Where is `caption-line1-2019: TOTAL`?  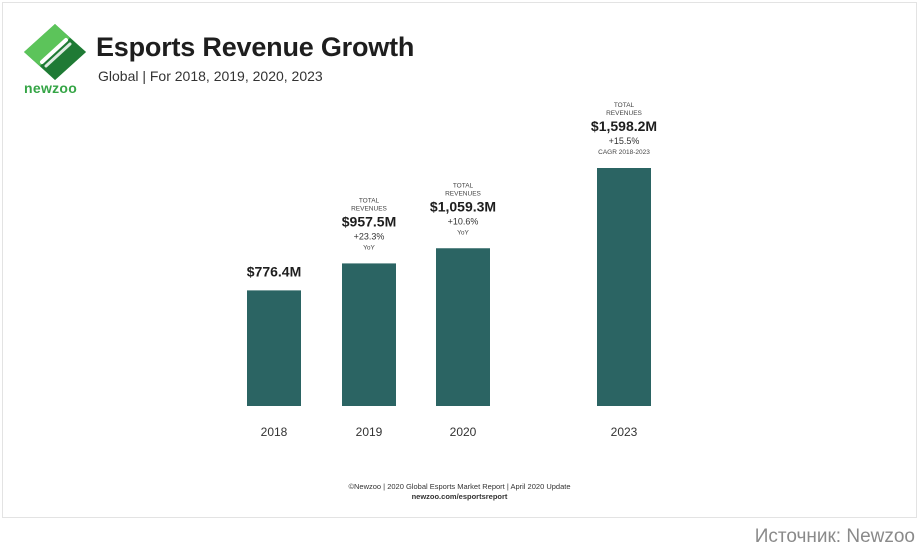
caption-line1-2019: TOTAL is located at coordinates (369, 200).